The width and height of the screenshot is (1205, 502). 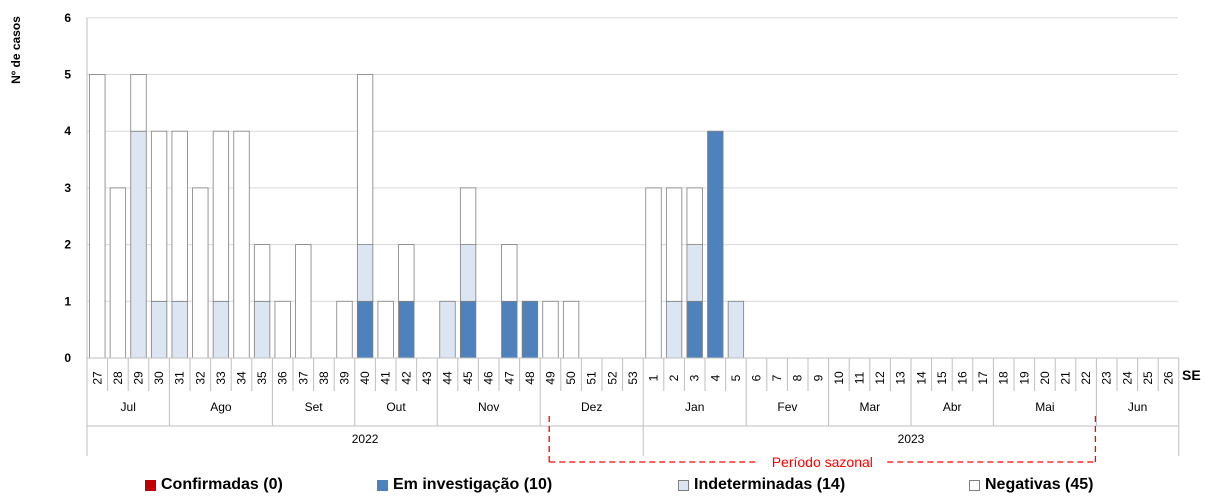 I want to click on week-label: 33, so click(x=221, y=378).